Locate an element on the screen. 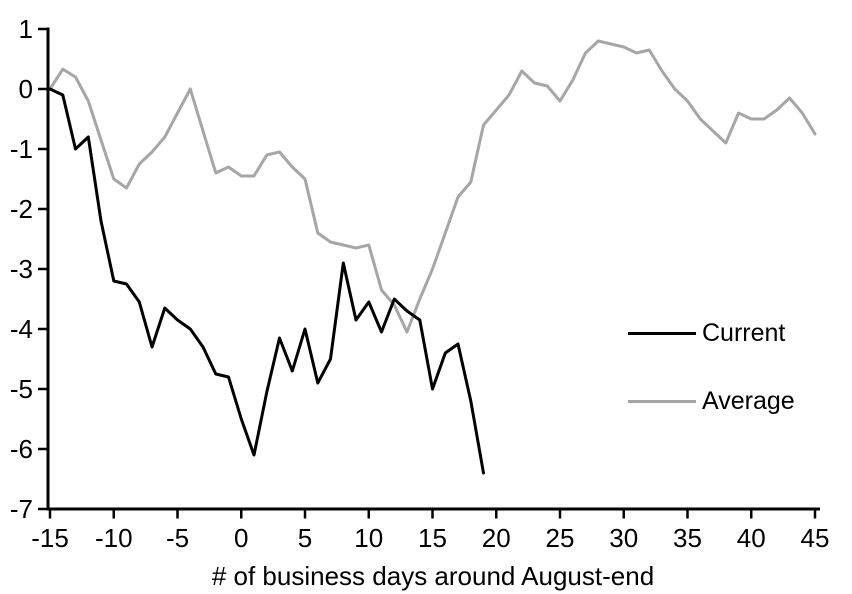  y-tick-label-1: 1 is located at coordinates (26, 29).